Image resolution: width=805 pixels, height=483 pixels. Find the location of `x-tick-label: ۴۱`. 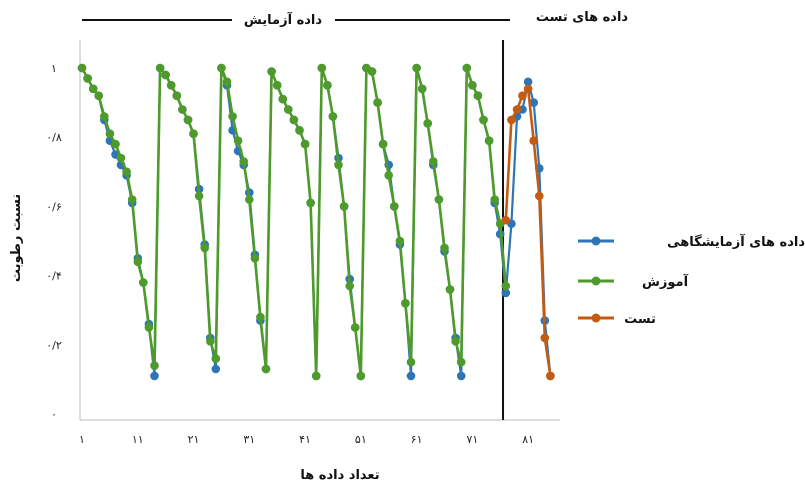

x-tick-label: ۴۱ is located at coordinates (305, 439).